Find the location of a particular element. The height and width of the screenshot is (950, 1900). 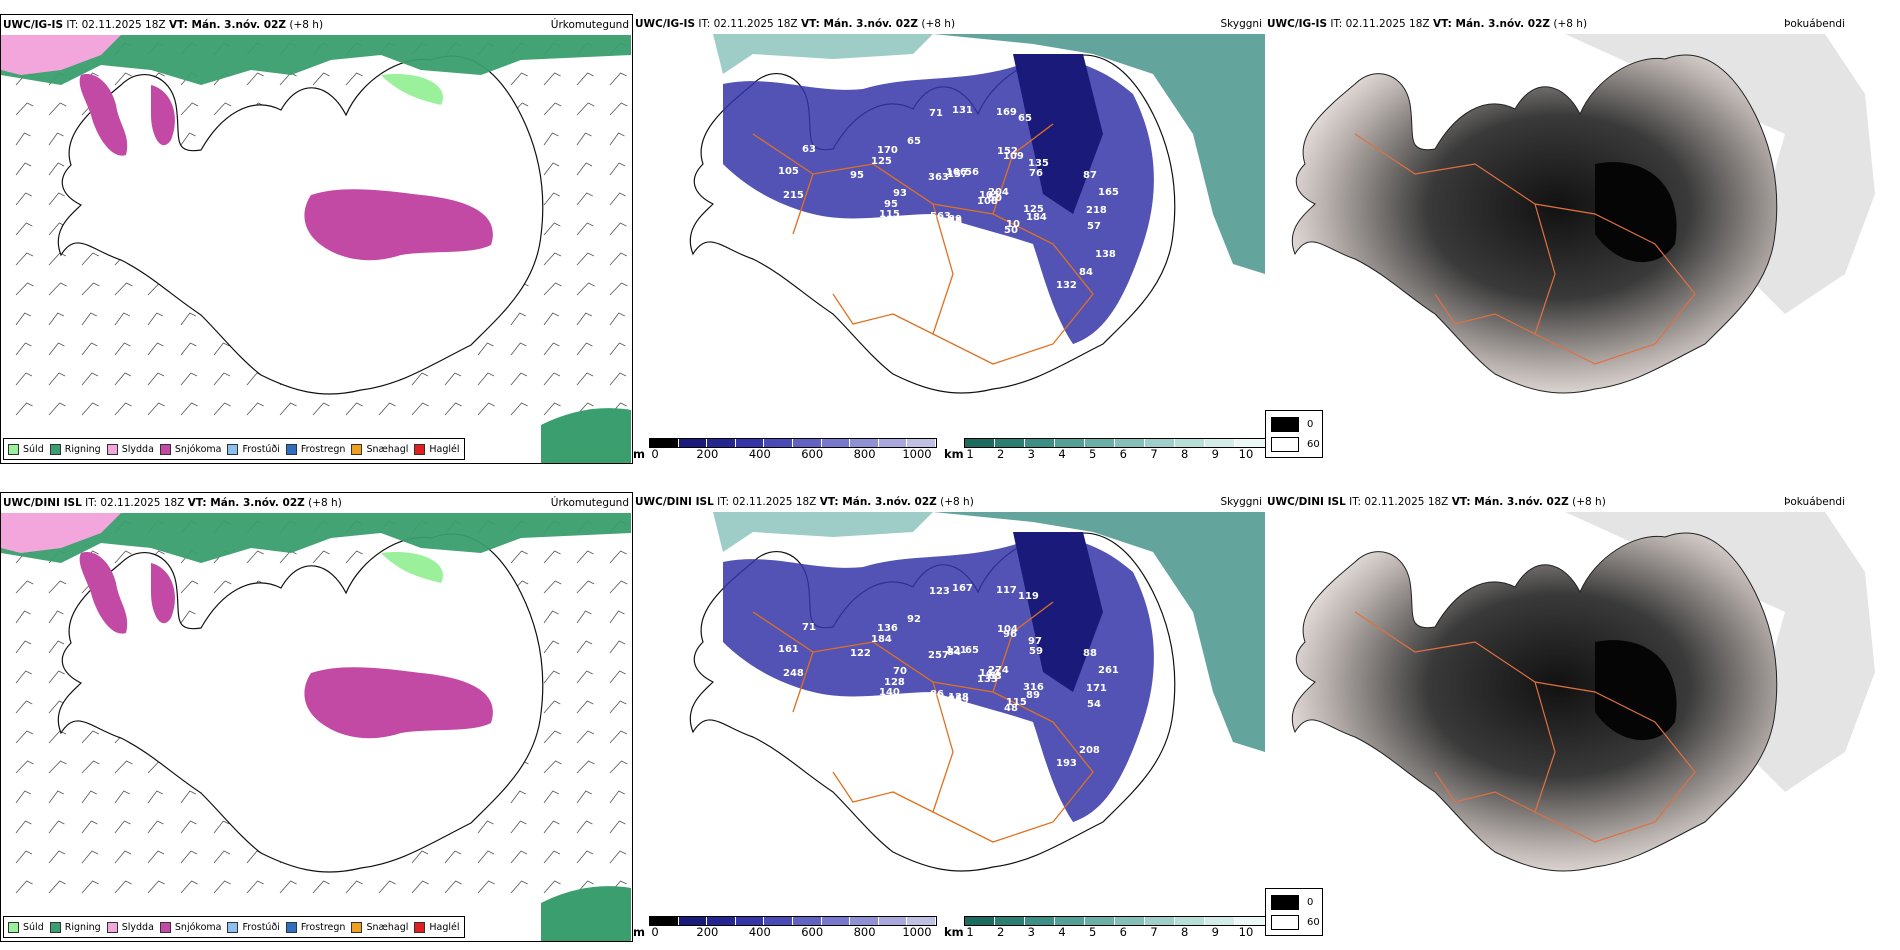

fog-legend-label: 0 is located at coordinates (1310, 424).